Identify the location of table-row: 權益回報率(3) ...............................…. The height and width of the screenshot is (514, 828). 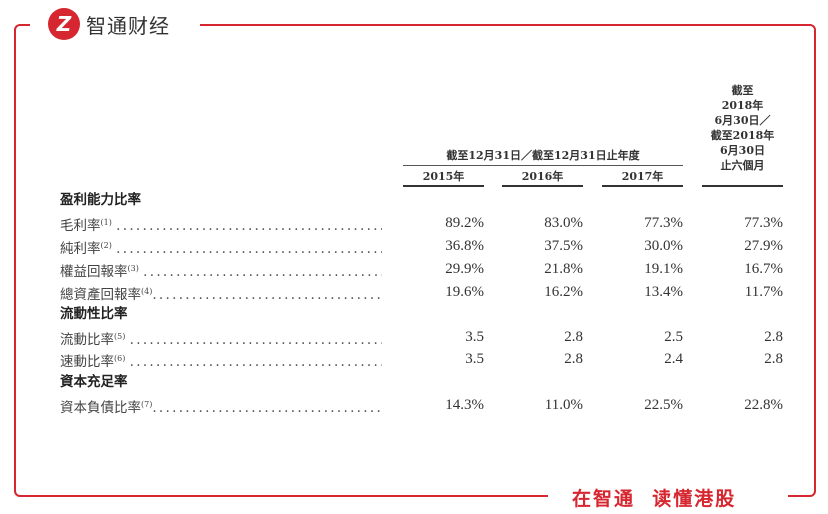
(421, 270).